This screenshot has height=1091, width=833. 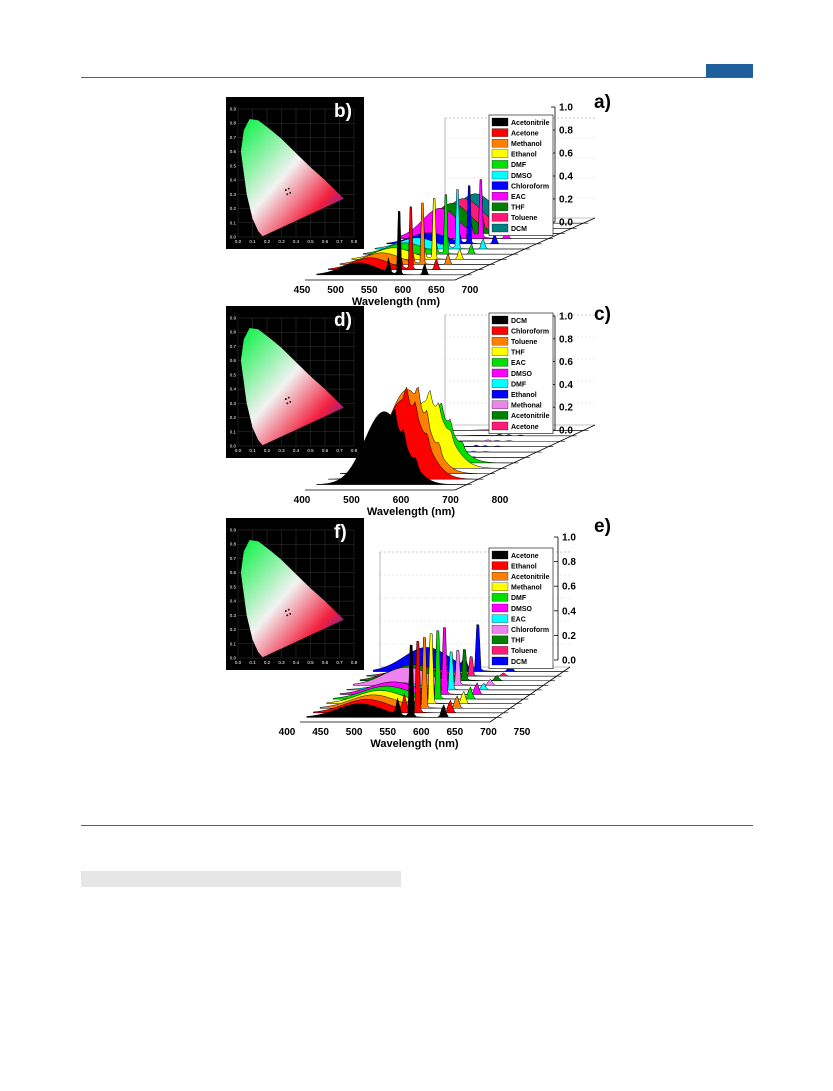 I want to click on cie-y-tick: 0.3, so click(x=233, y=615).